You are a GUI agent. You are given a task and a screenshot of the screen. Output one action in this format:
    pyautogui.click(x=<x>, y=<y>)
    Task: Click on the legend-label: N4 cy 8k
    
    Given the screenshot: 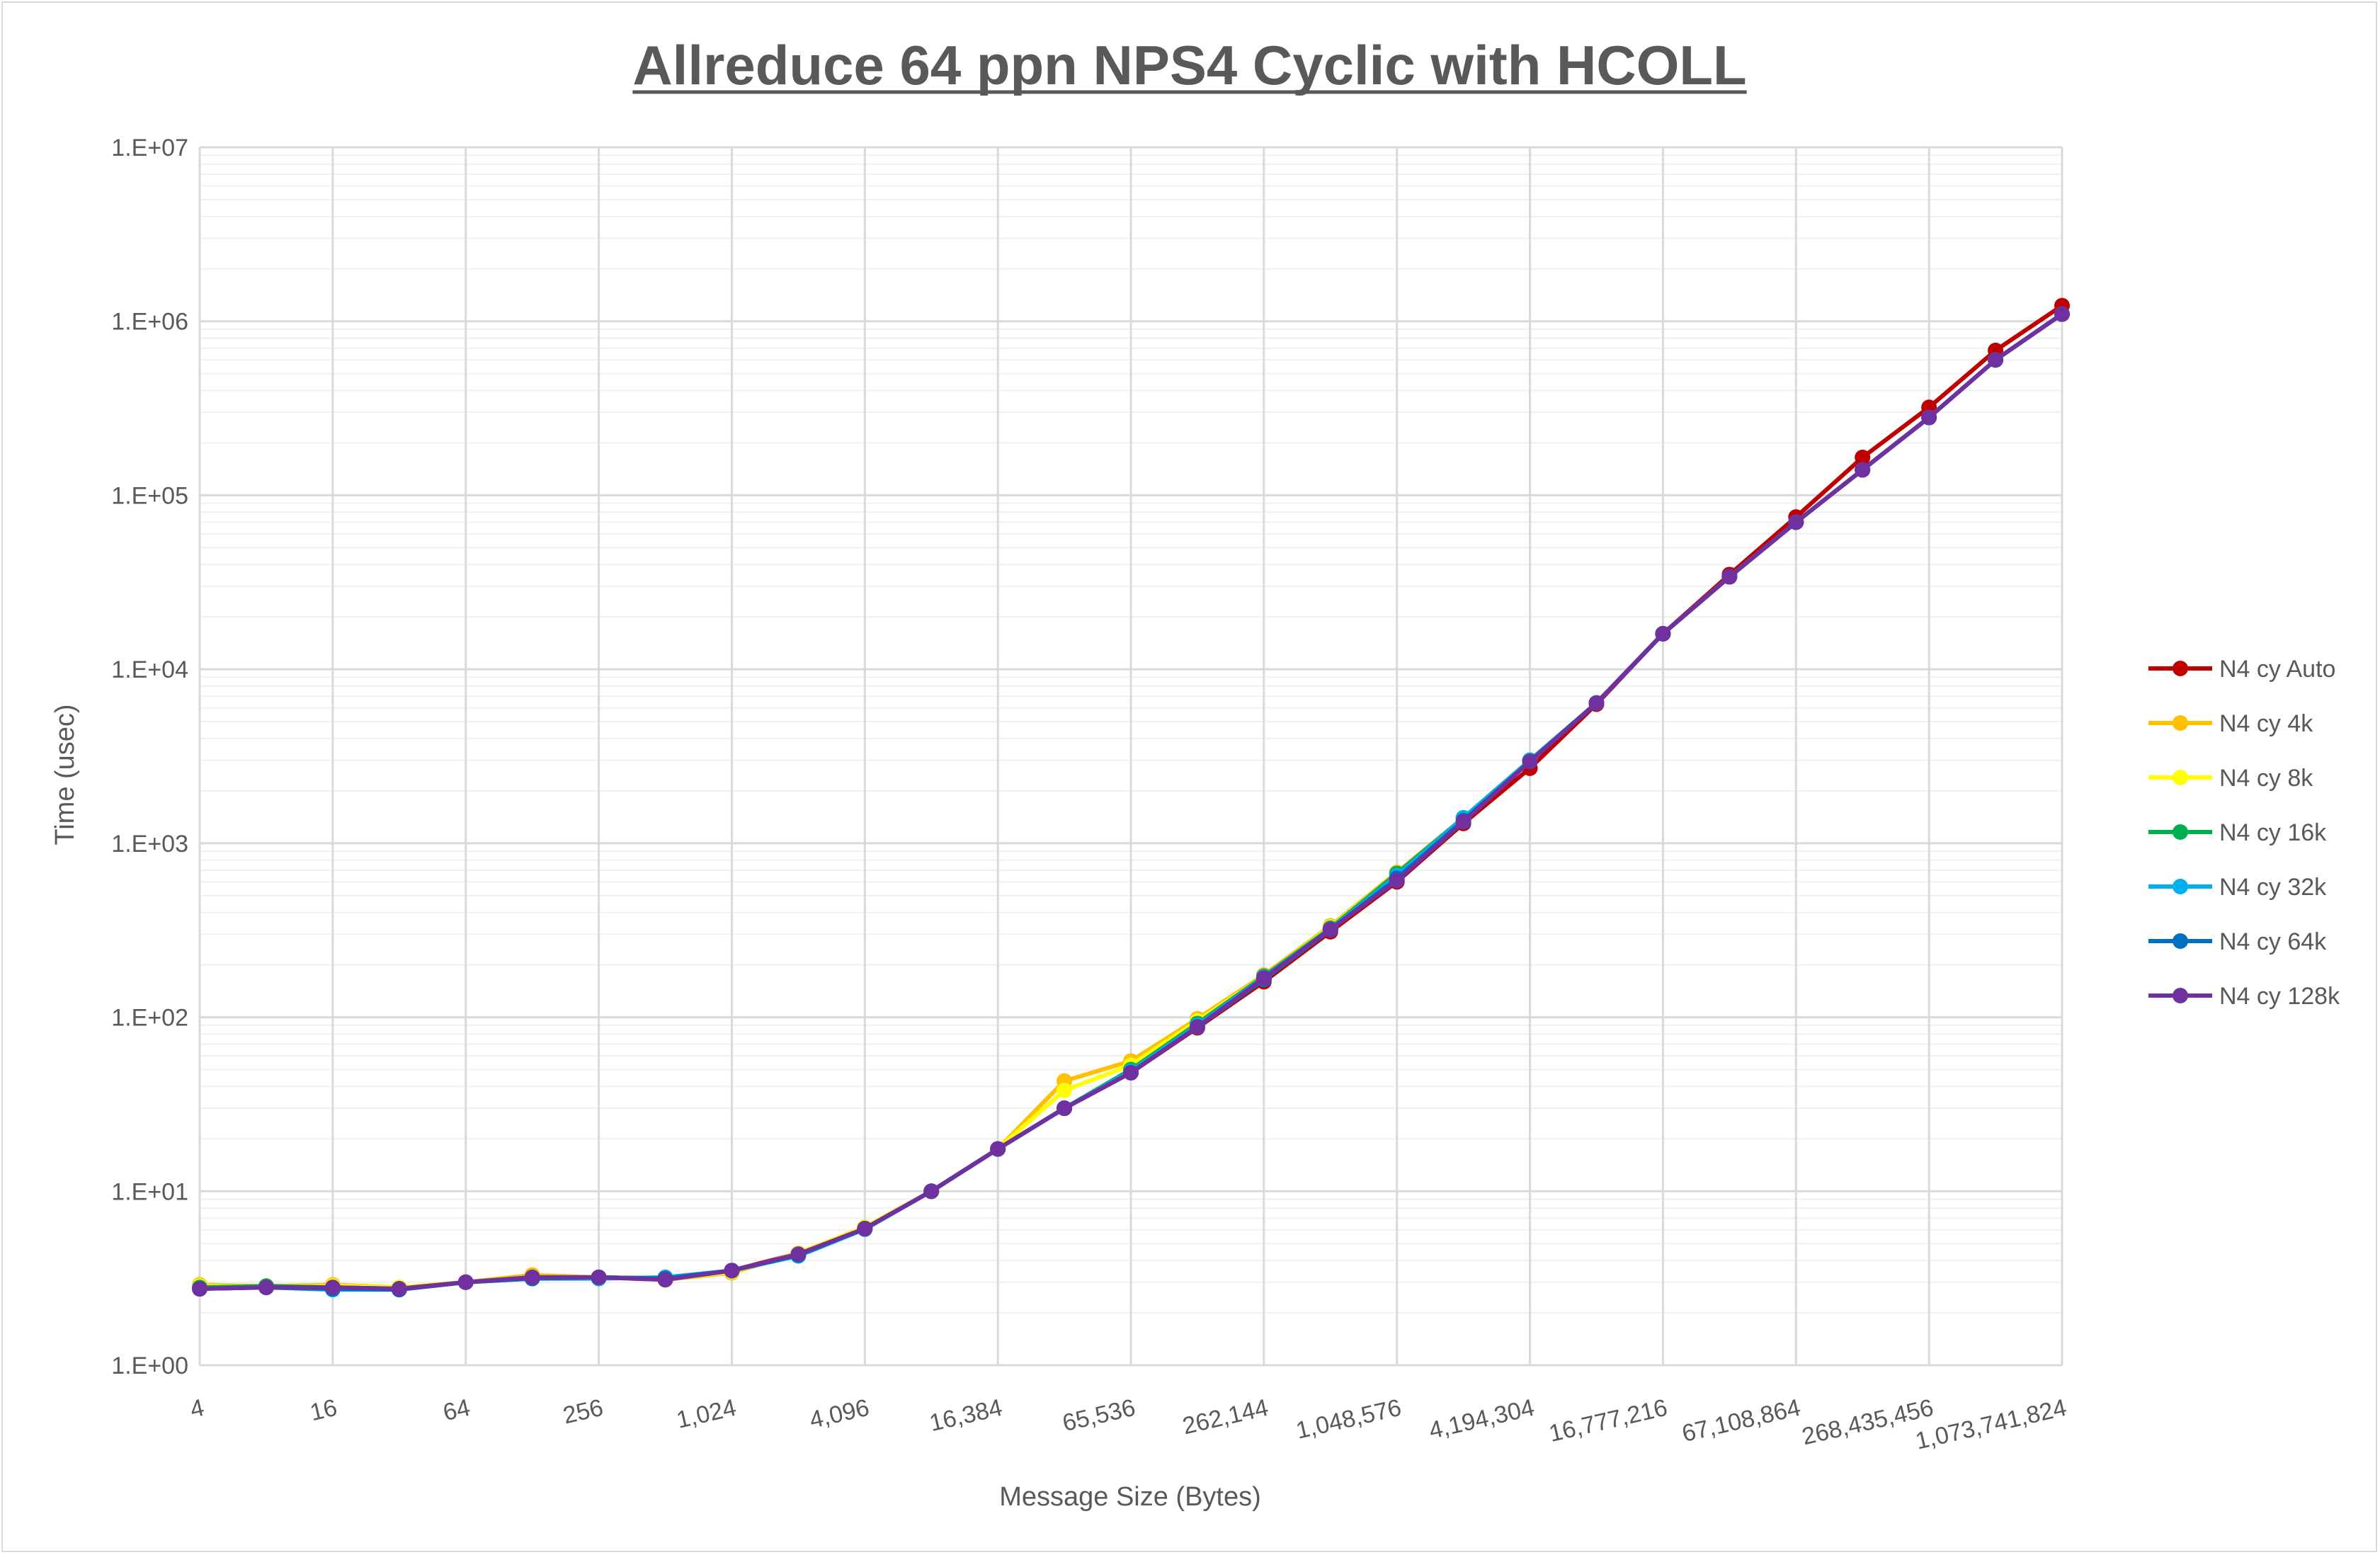 What is the action you would take?
    pyautogui.click(x=2266, y=778)
    